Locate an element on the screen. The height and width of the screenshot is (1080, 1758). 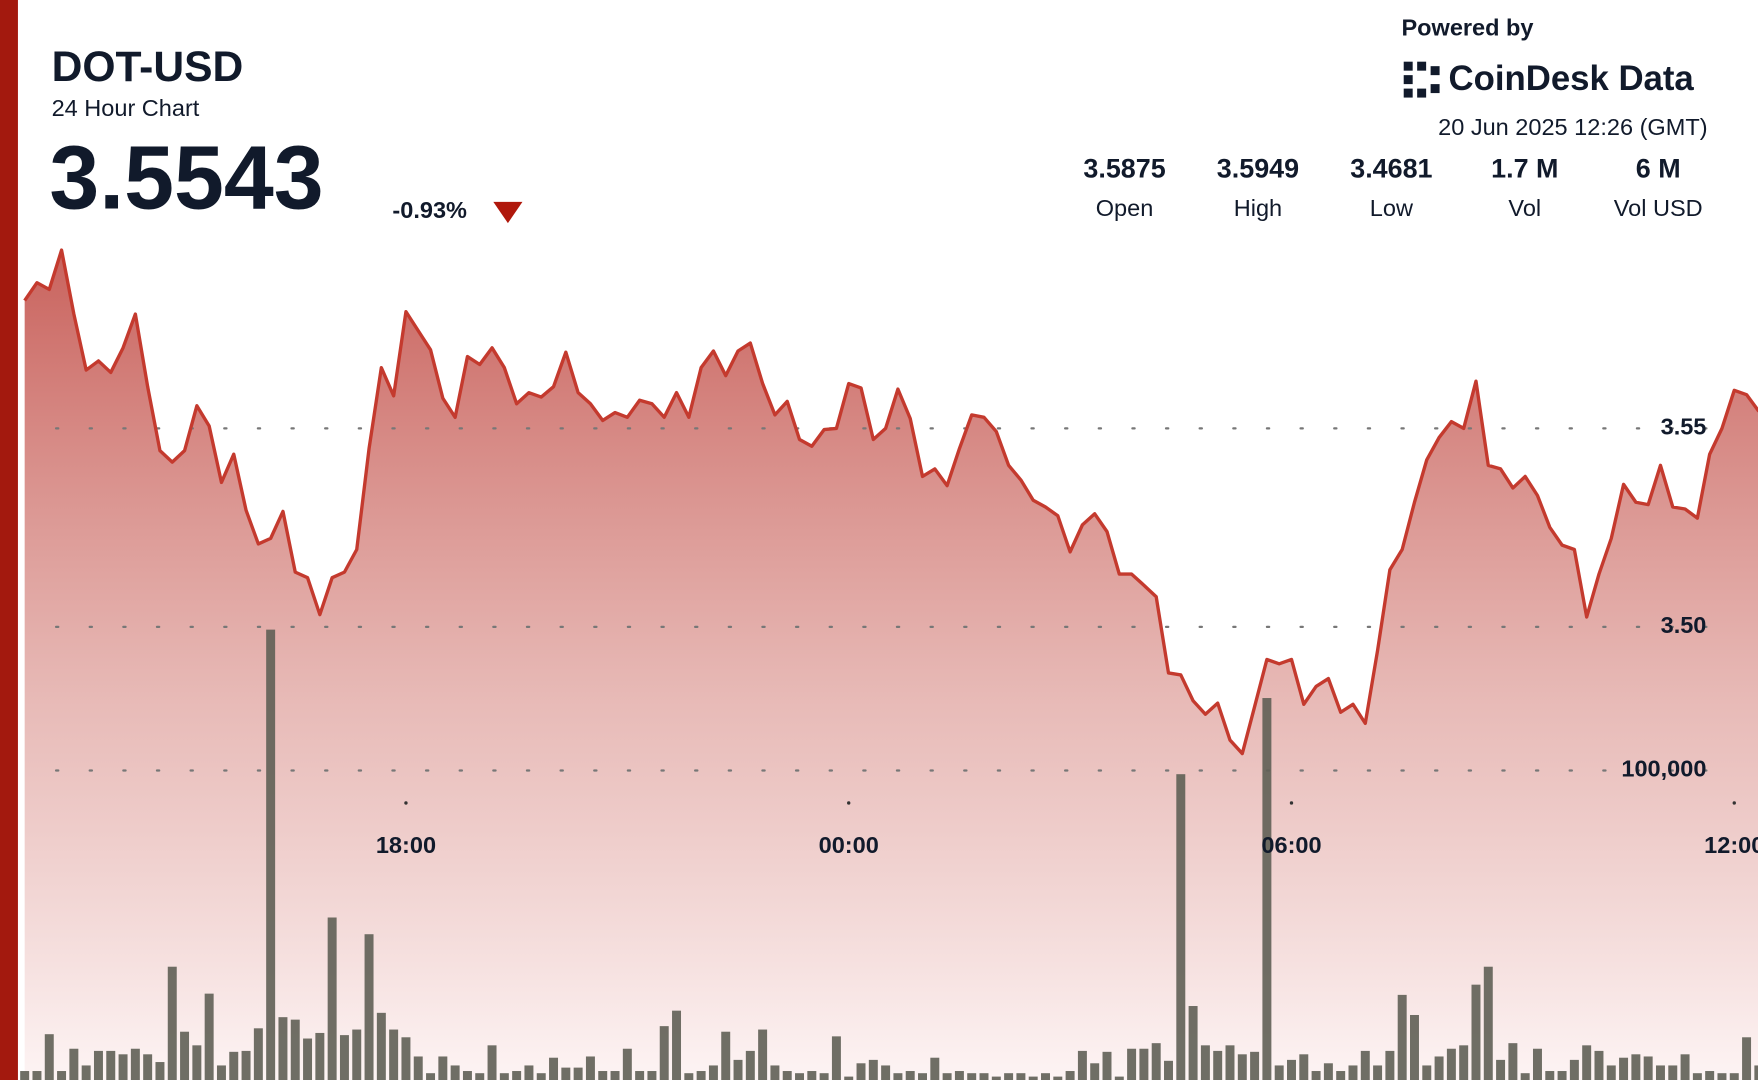
stat-value: 3.5875 is located at coordinates (1124, 169).